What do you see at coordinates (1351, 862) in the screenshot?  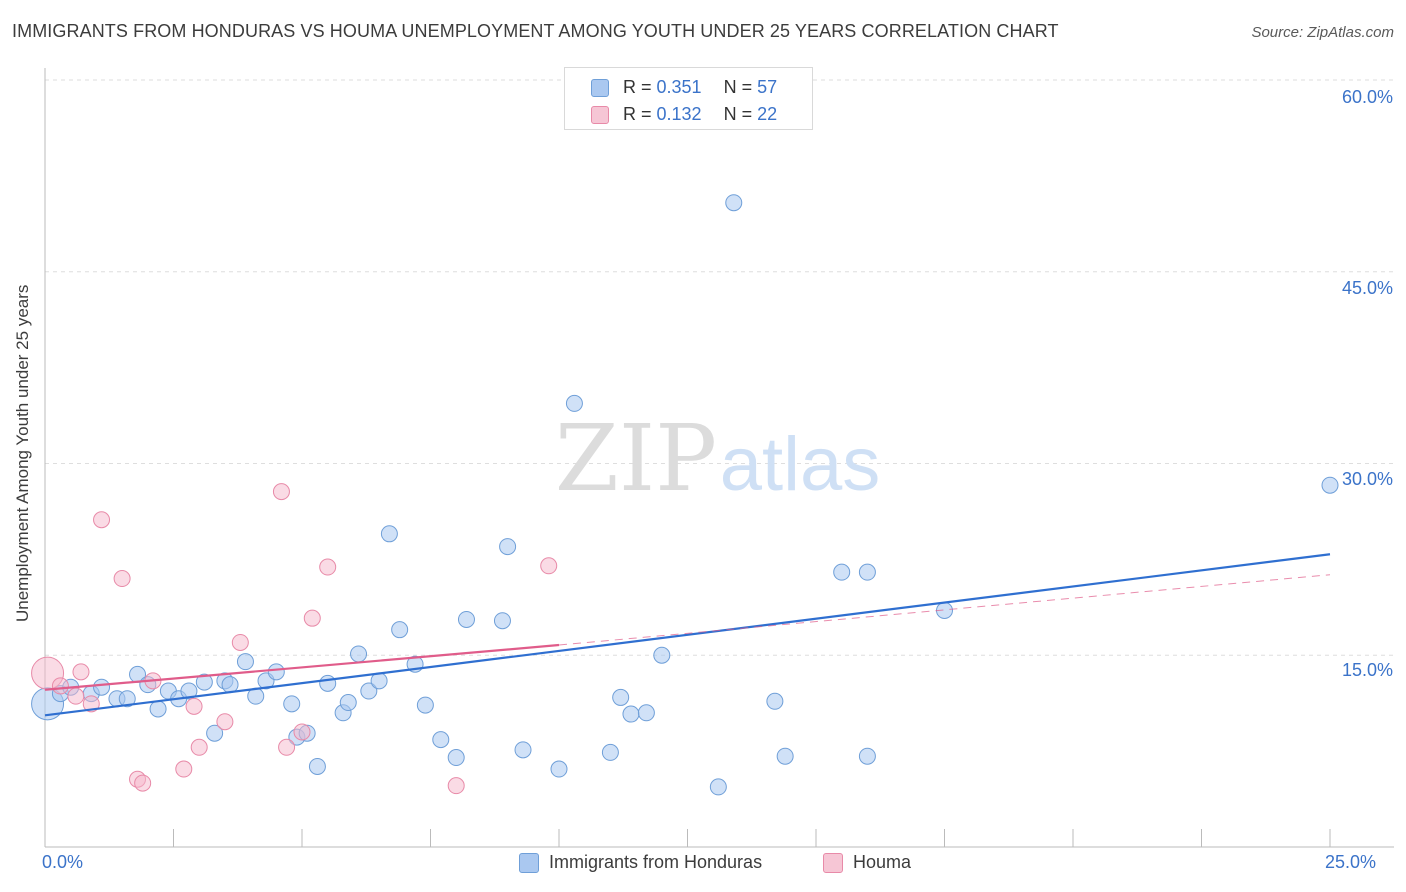 I see `x-tick-label-max: 25.0%` at bounding box center [1351, 862].